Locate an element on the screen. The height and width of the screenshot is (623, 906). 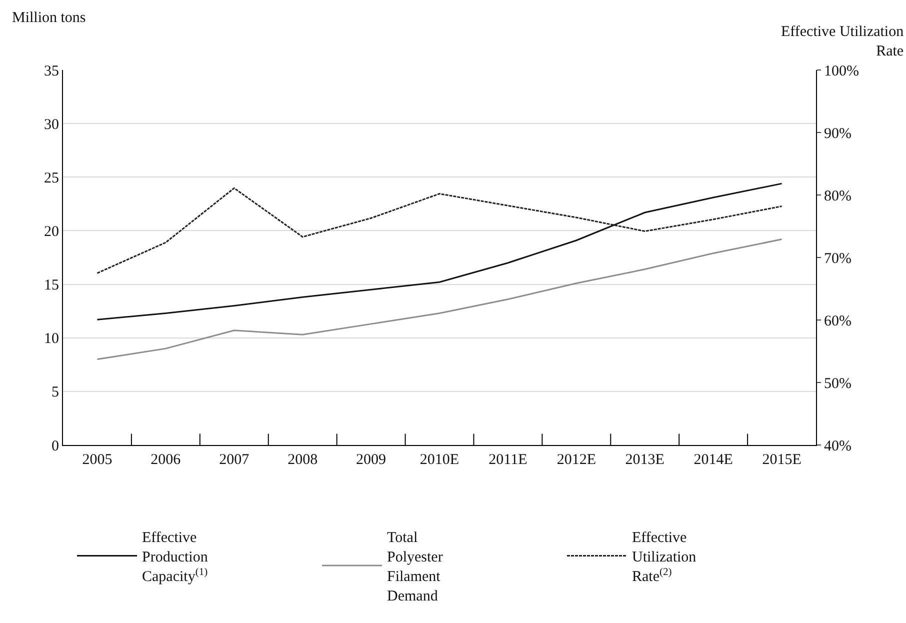
legend-label: Total Polyester Filament Demand is located at coordinates (415, 567).